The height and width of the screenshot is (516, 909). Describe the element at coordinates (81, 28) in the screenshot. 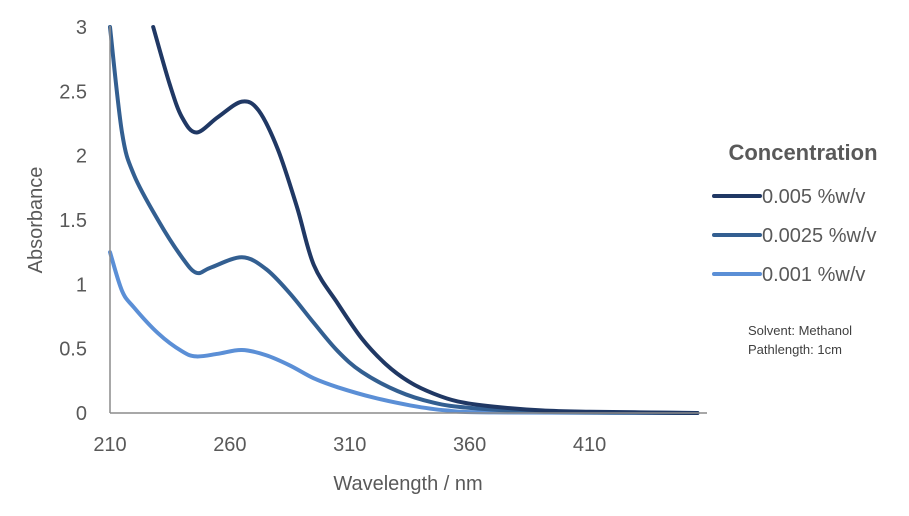

I see `y-tick-label: 3` at that location.